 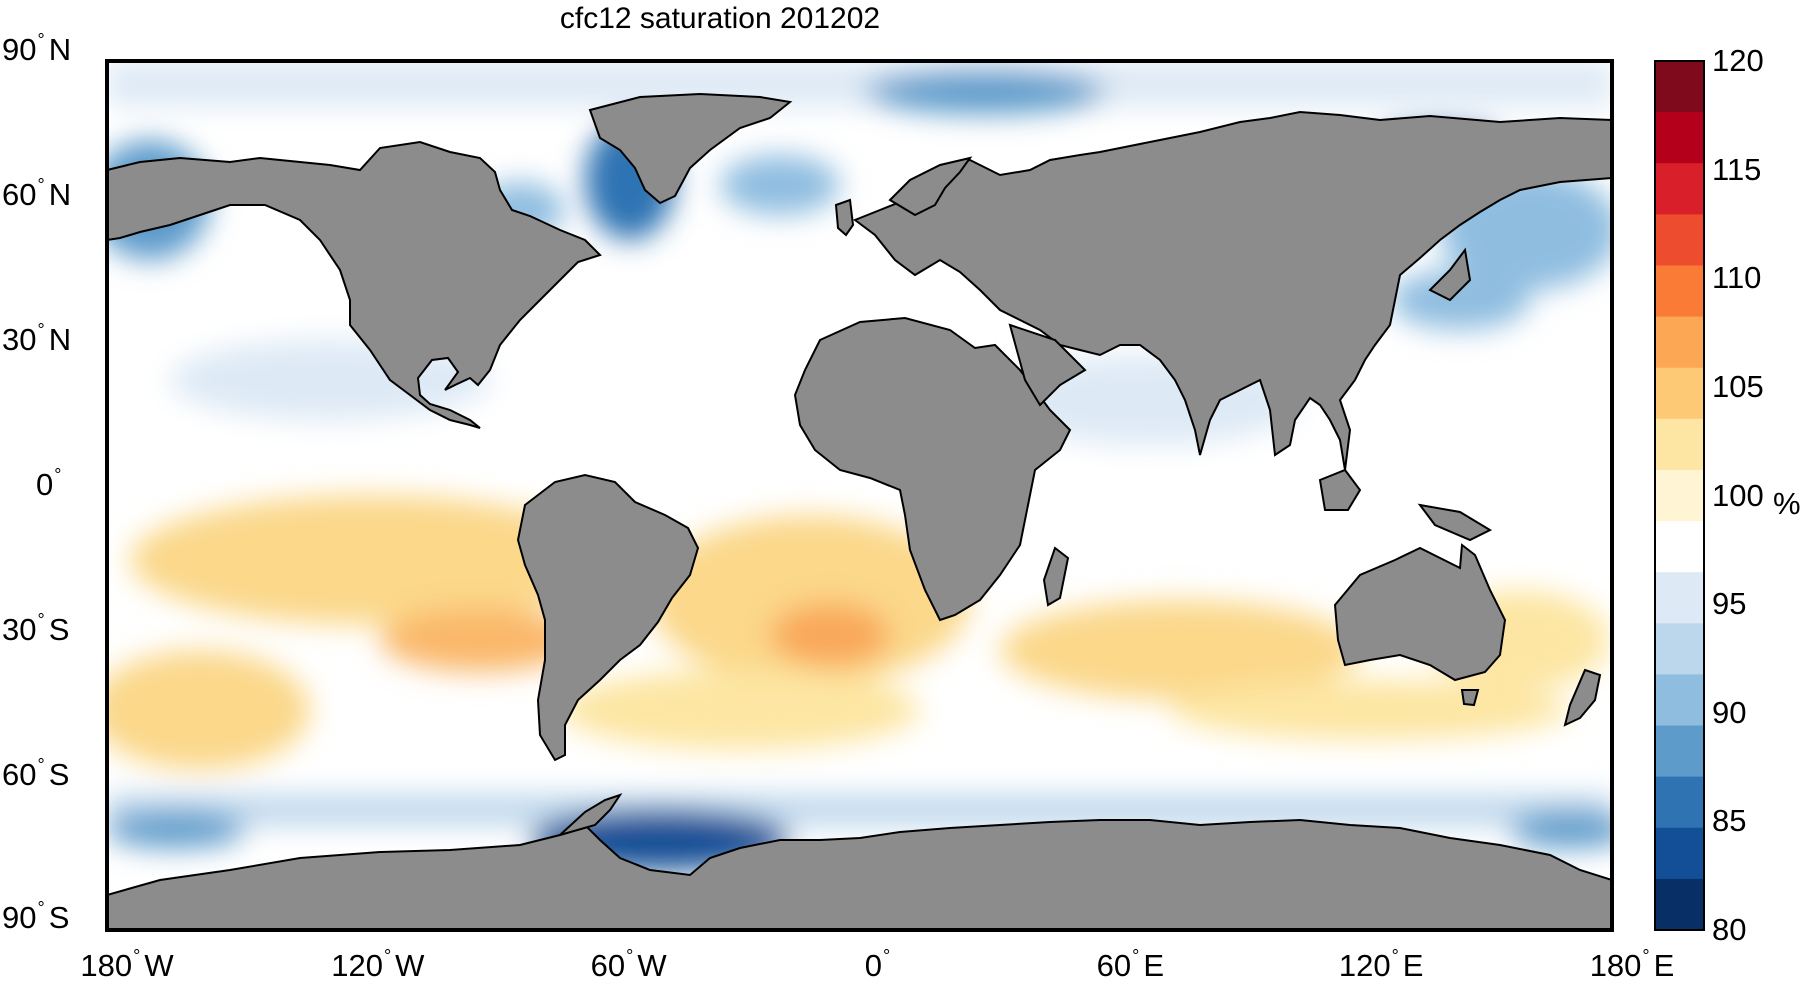 What do you see at coordinates (1738, 386) in the screenshot?
I see `colorbar-tick-label: 105` at bounding box center [1738, 386].